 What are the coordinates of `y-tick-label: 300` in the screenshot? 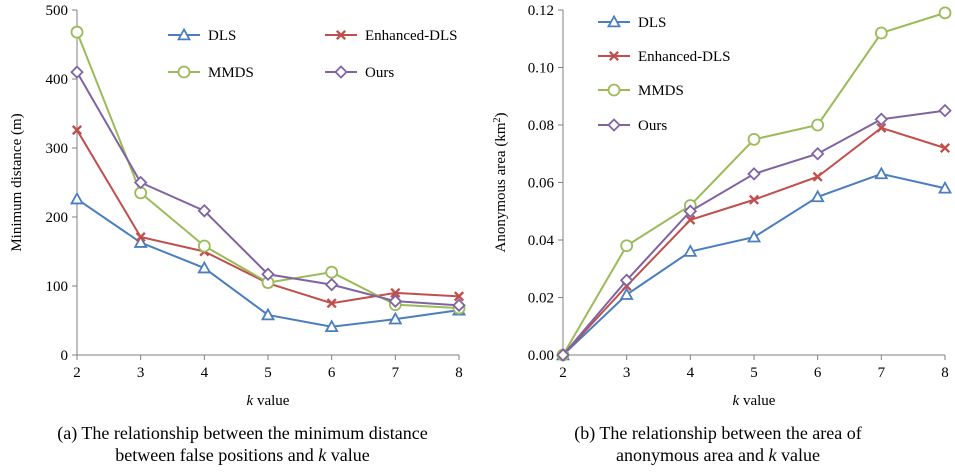 It's located at (57, 149).